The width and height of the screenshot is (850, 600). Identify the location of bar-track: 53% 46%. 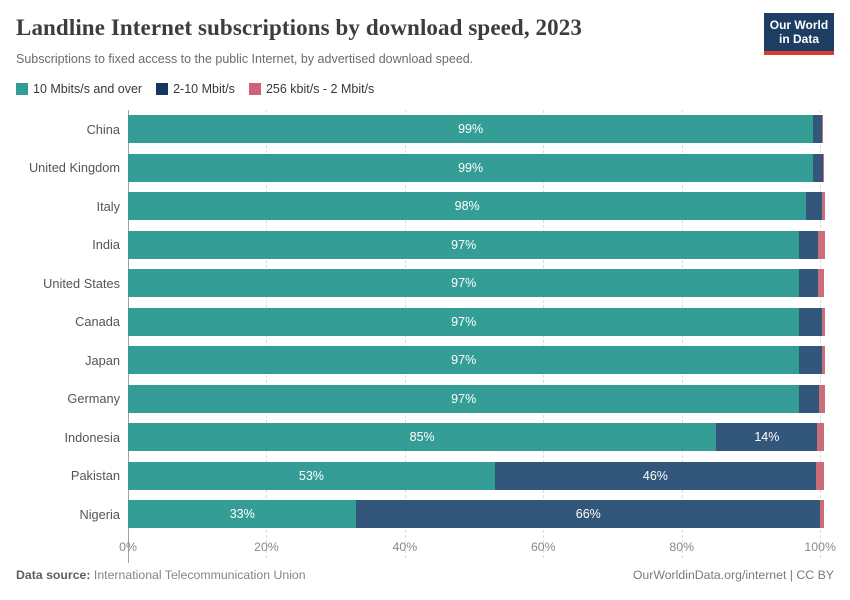
(481, 475).